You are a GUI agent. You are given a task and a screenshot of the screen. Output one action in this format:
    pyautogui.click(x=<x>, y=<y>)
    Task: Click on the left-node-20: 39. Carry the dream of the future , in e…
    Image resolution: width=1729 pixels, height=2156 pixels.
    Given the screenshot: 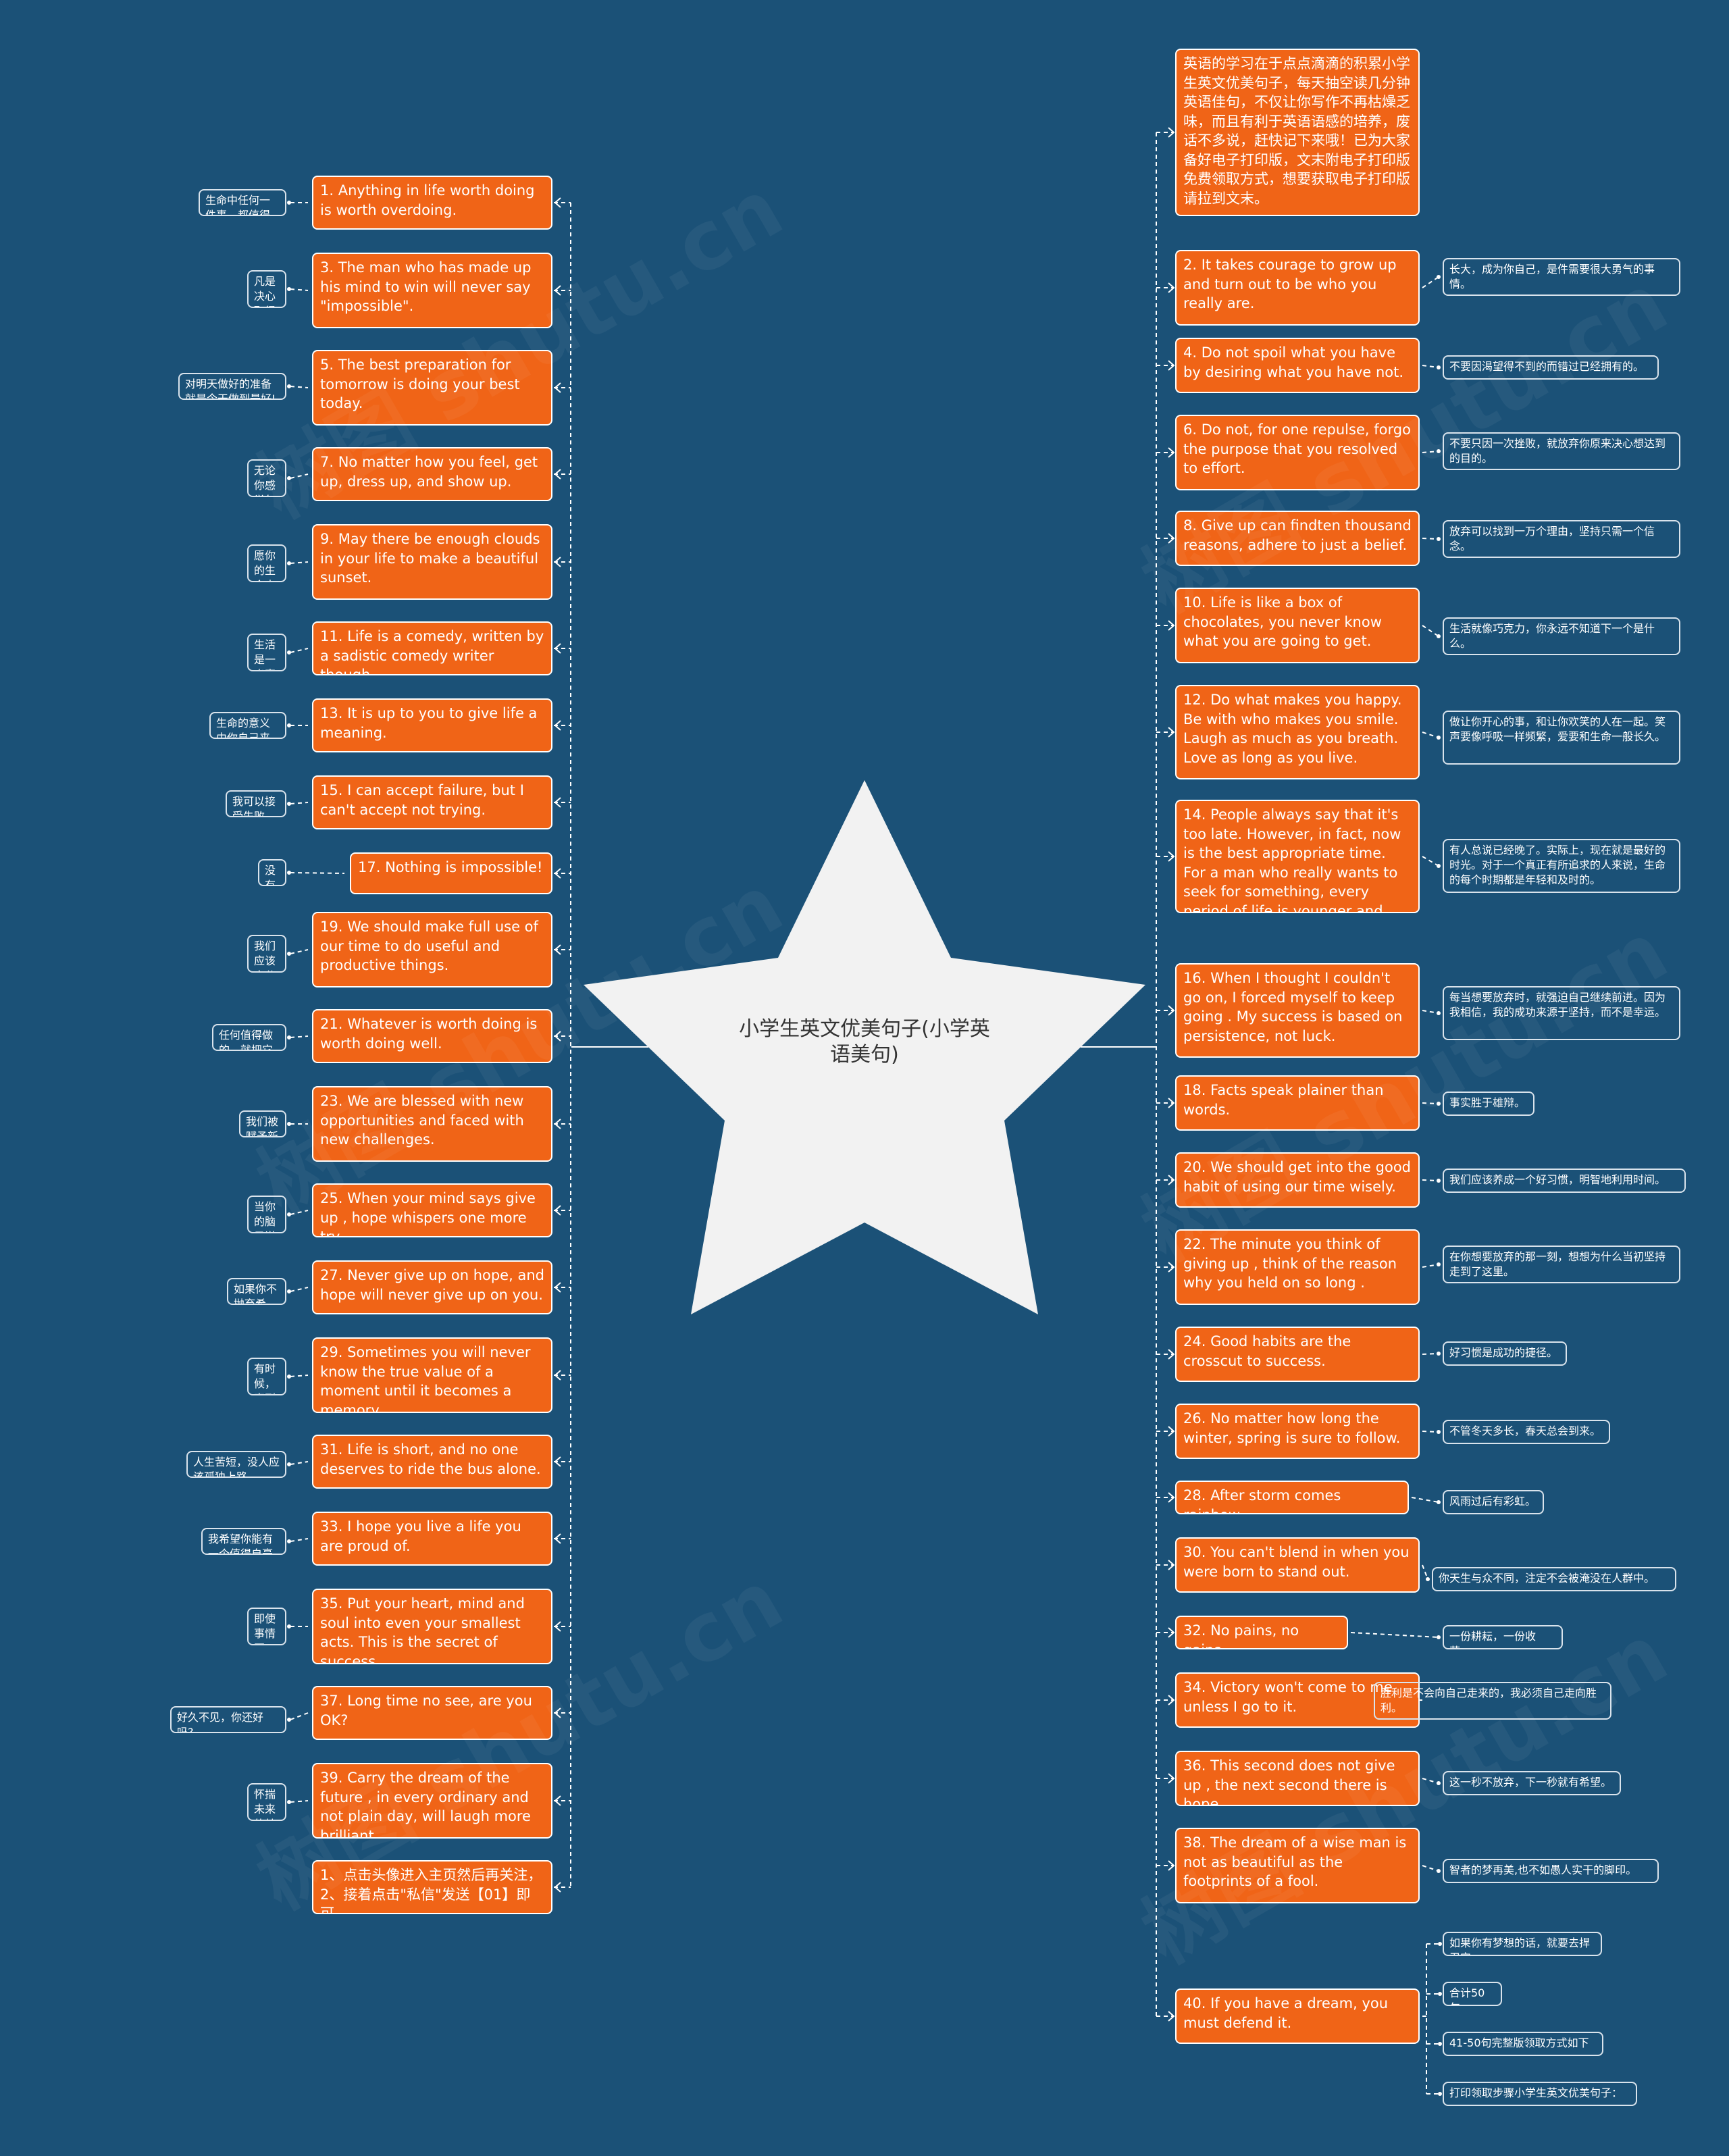 What is the action you would take?
    pyautogui.click(x=432, y=1801)
    